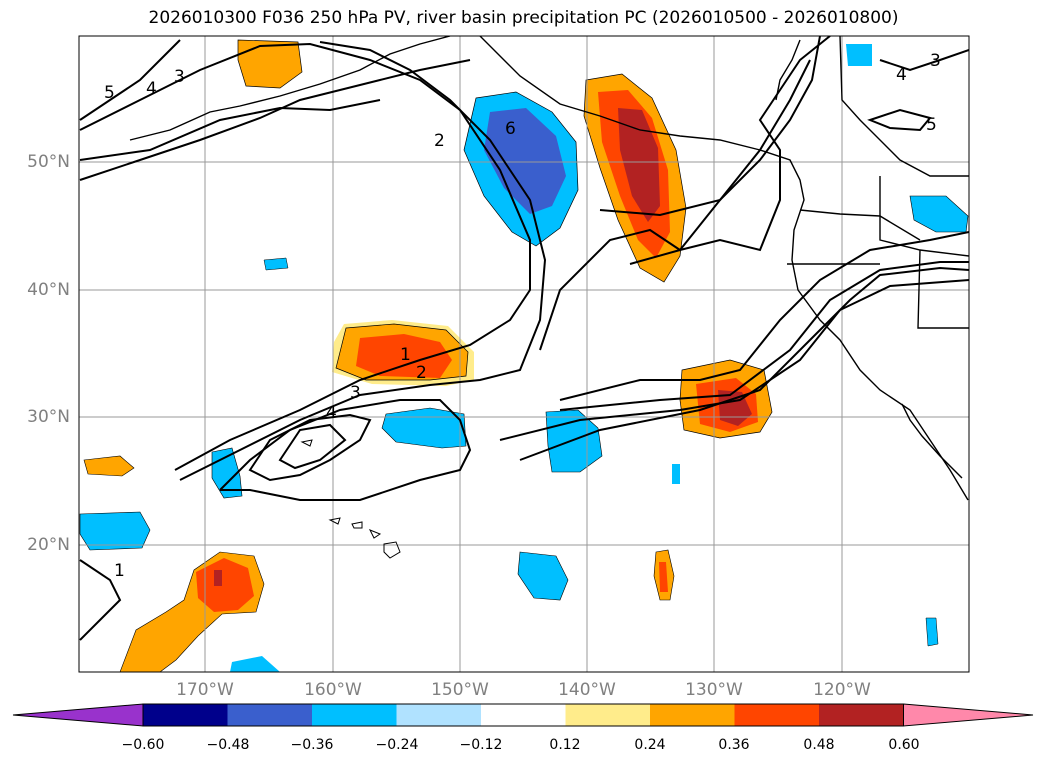  Describe the element at coordinates (587, 690) in the screenshot. I see `lon-label: 140°W` at that location.